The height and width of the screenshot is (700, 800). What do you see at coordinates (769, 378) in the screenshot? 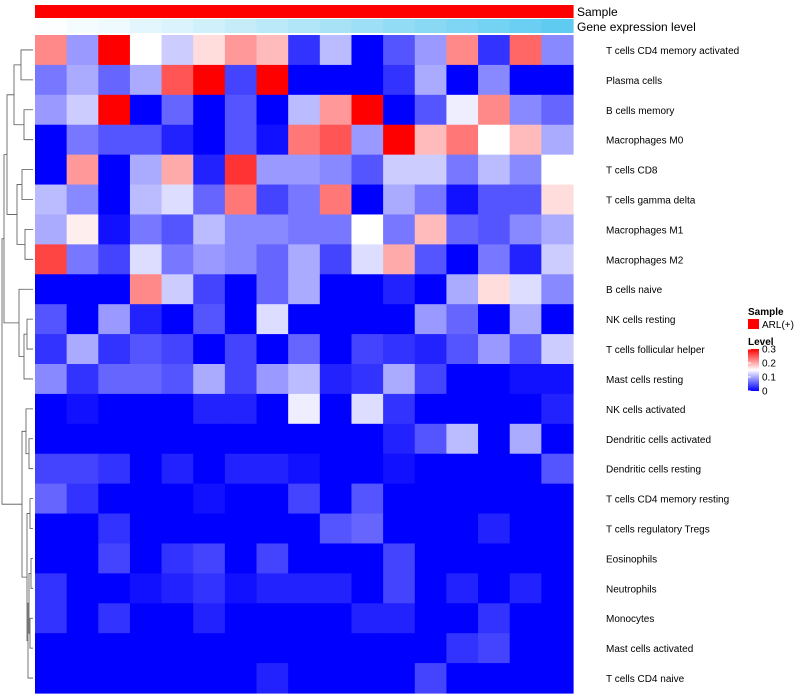
I see `level-tick-label: 0.1` at bounding box center [769, 378].